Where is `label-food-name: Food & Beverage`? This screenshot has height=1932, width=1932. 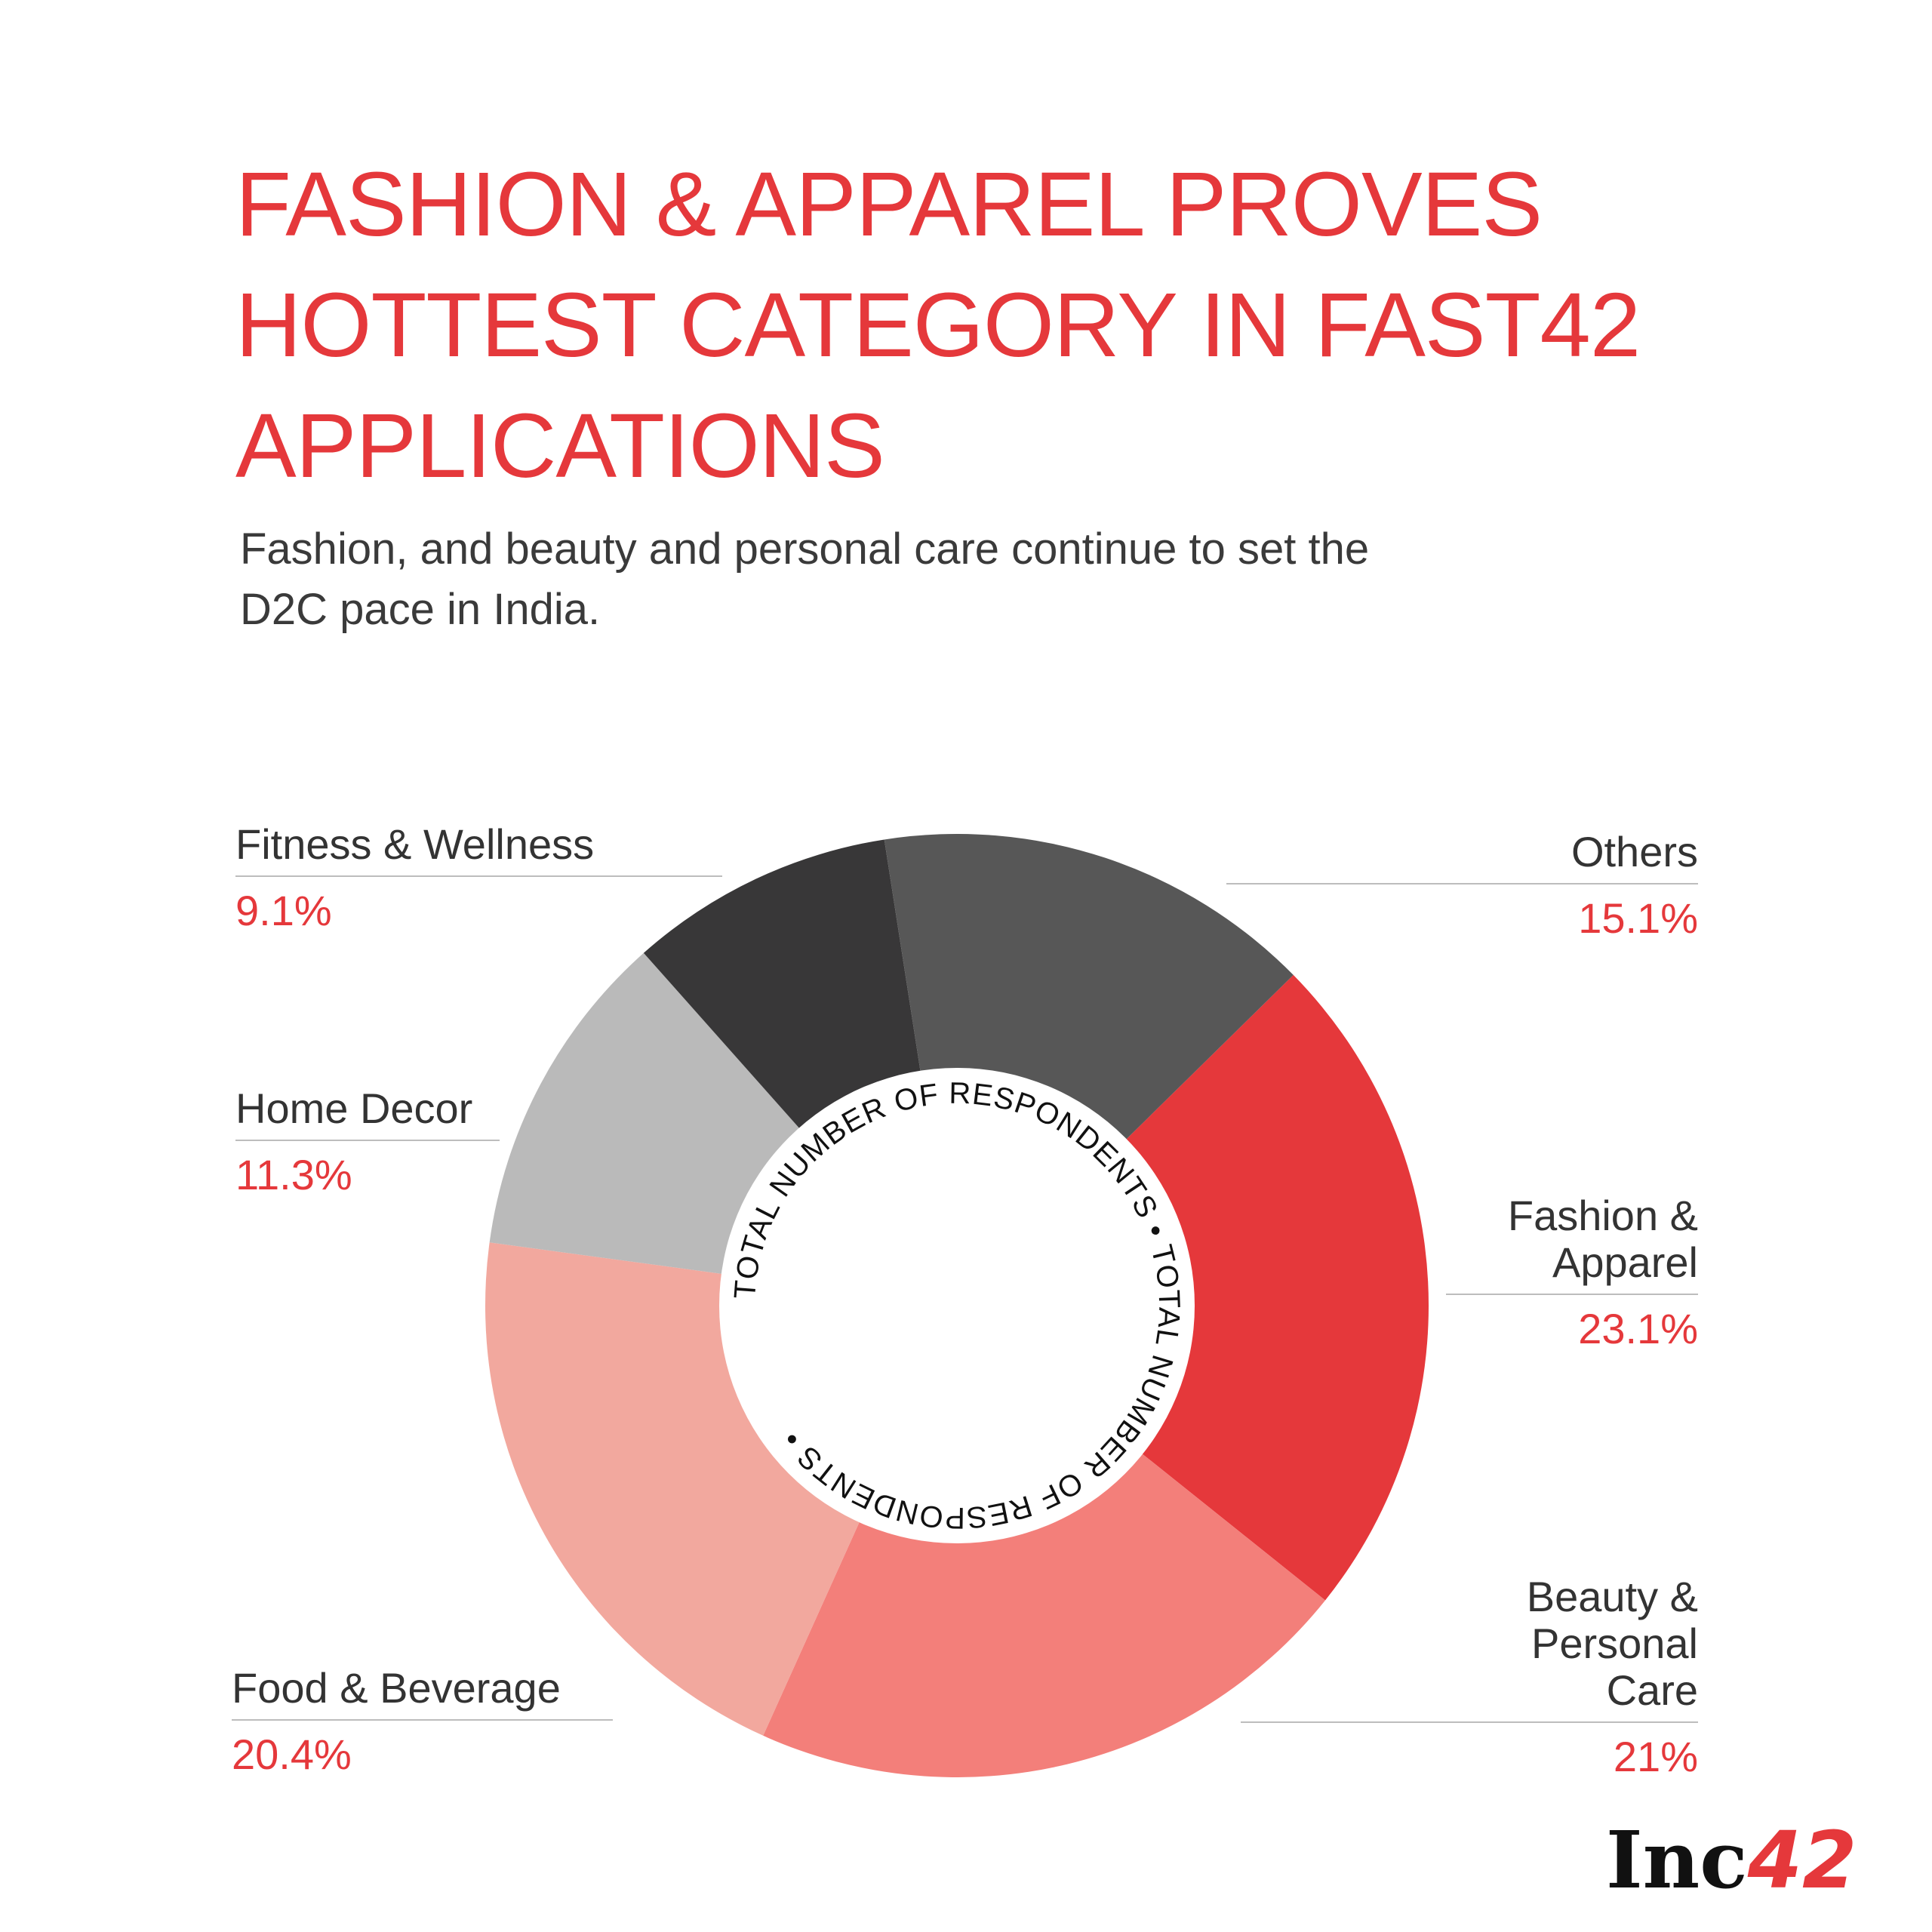
label-food-name: Food & Beverage is located at coordinates (396, 1688).